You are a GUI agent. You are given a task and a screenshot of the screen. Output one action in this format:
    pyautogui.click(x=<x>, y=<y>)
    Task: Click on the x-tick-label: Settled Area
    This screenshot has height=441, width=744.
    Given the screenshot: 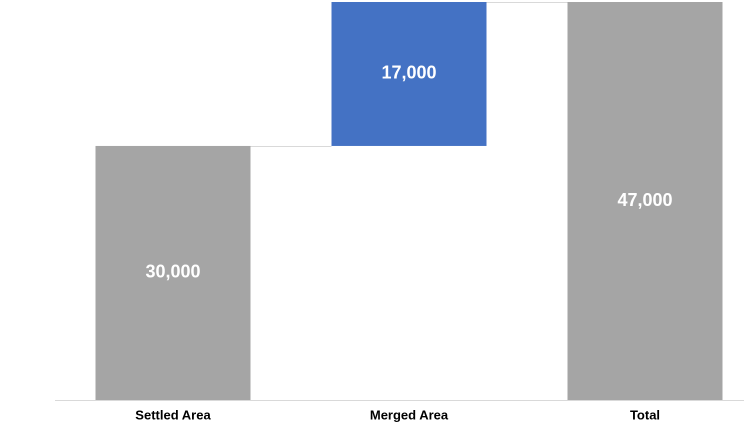 What is the action you would take?
    pyautogui.click(x=173, y=414)
    